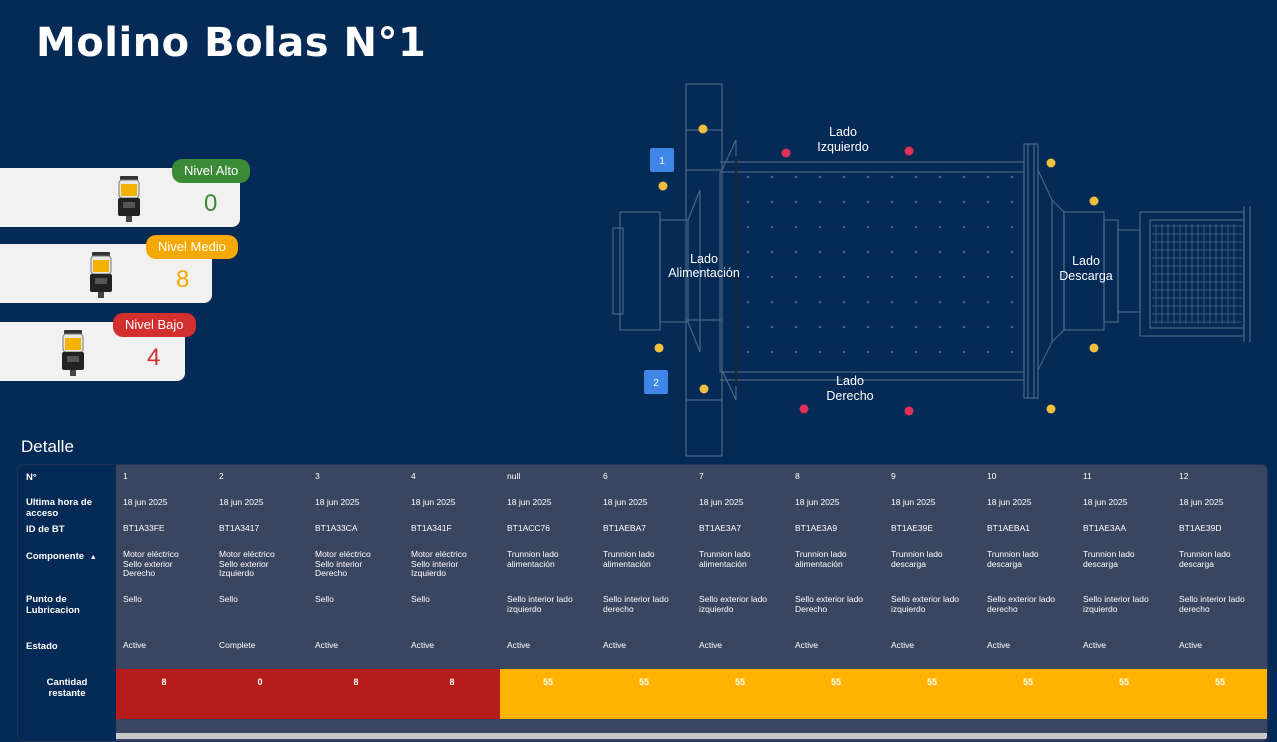  I want to click on cell-component: alimentación, so click(627, 563).